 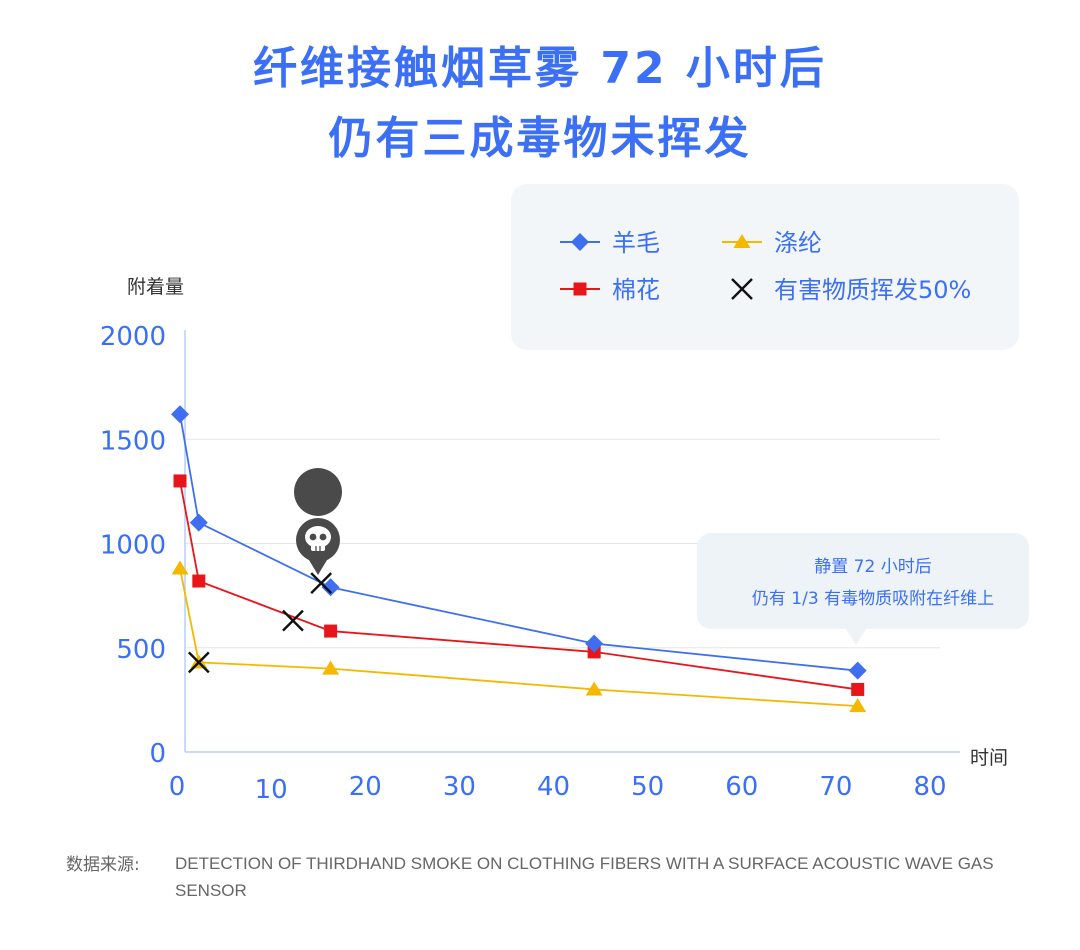 What do you see at coordinates (989, 758) in the screenshot?
I see `x-axis-label: 时间` at bounding box center [989, 758].